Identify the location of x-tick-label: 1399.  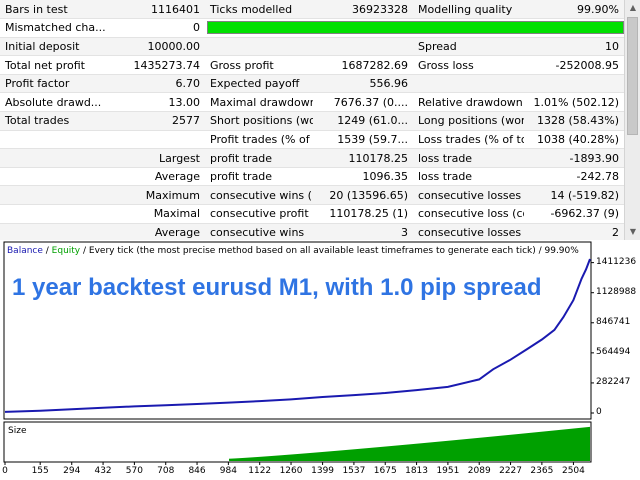
(323, 471).